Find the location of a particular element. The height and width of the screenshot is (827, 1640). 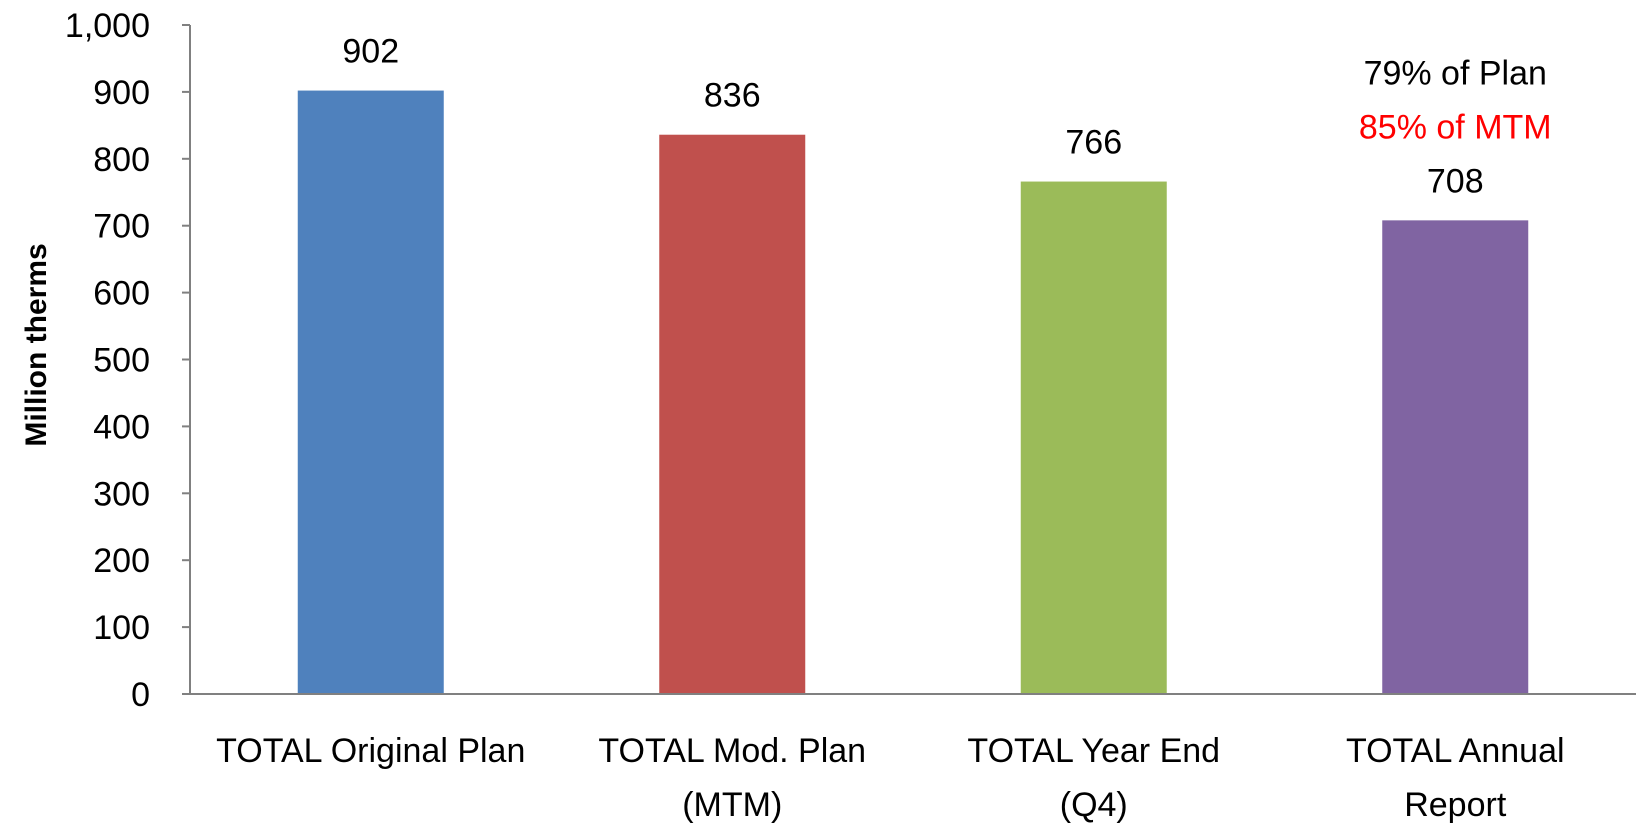

data-labels: 902 836 766 708 is located at coordinates (912, 117).